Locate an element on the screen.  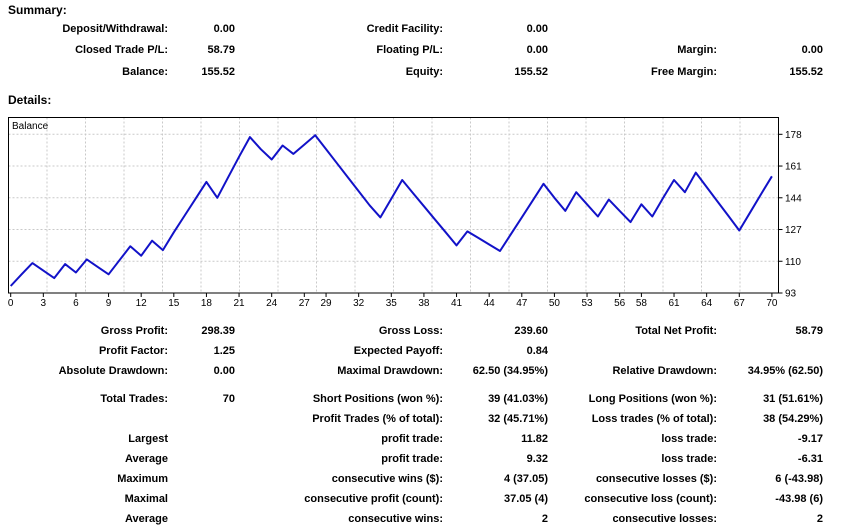
y-axis-label: 110 is located at coordinates (793, 262).